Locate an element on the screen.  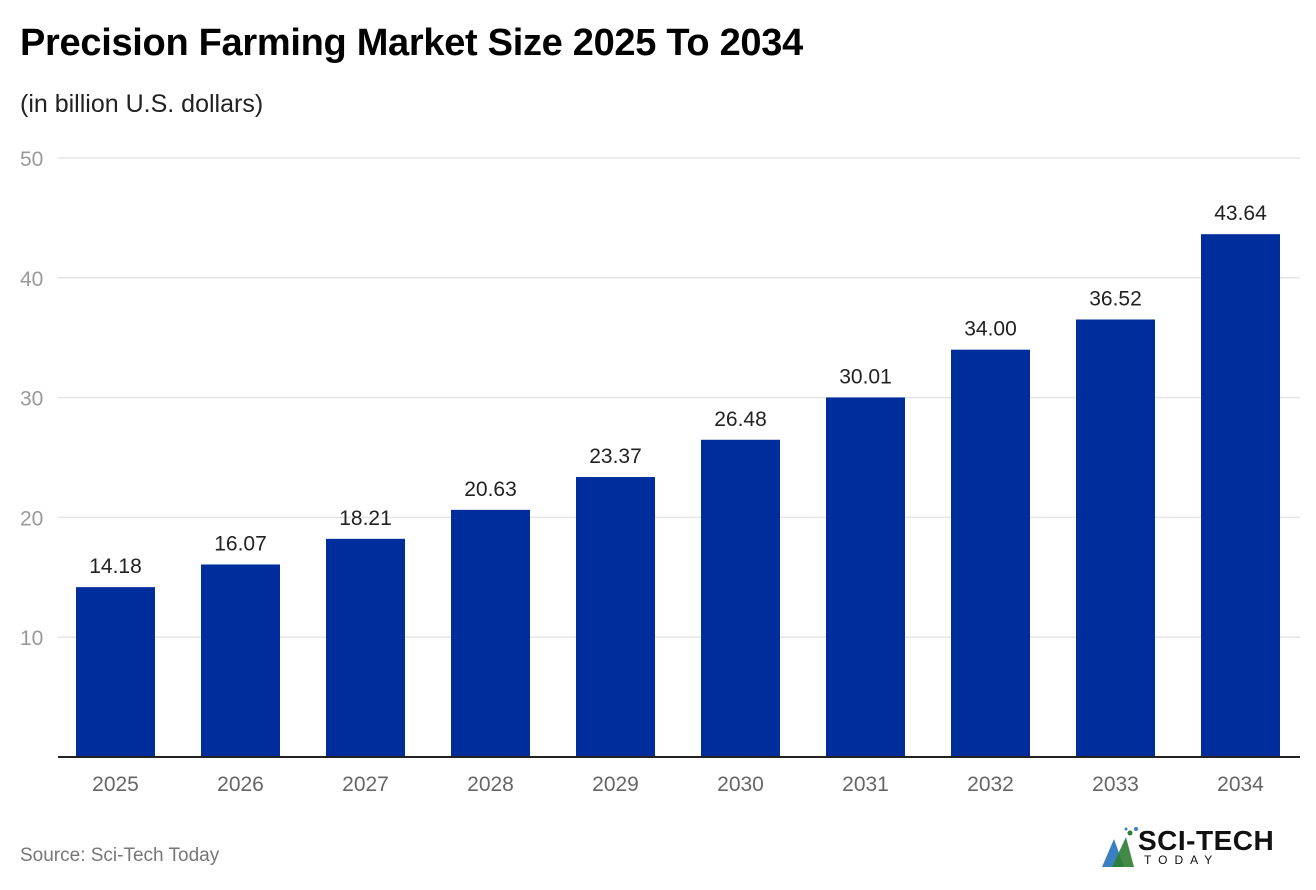
x-tick-label: 2025 is located at coordinates (115, 784).